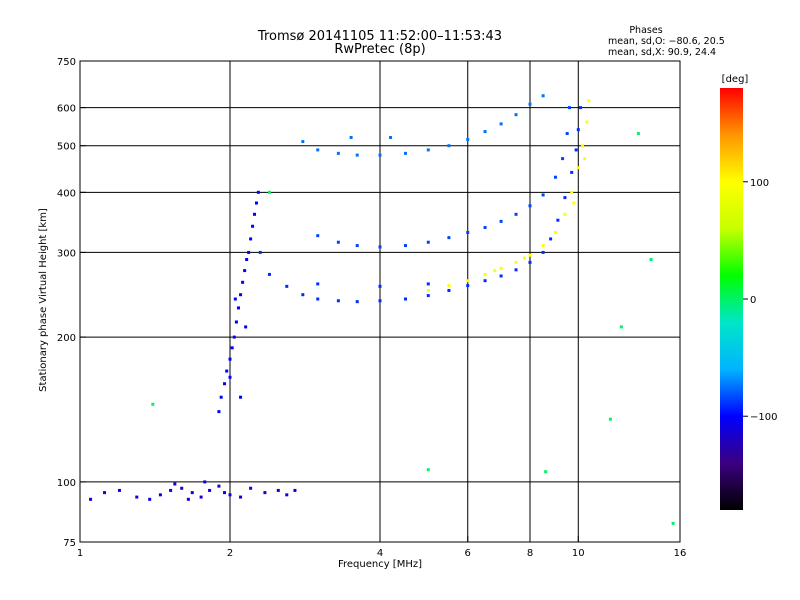 The width and height of the screenshot is (800, 600). What do you see at coordinates (379, 49) in the screenshot?
I see `chart-subtitle: RwPretec (8p)` at bounding box center [379, 49].